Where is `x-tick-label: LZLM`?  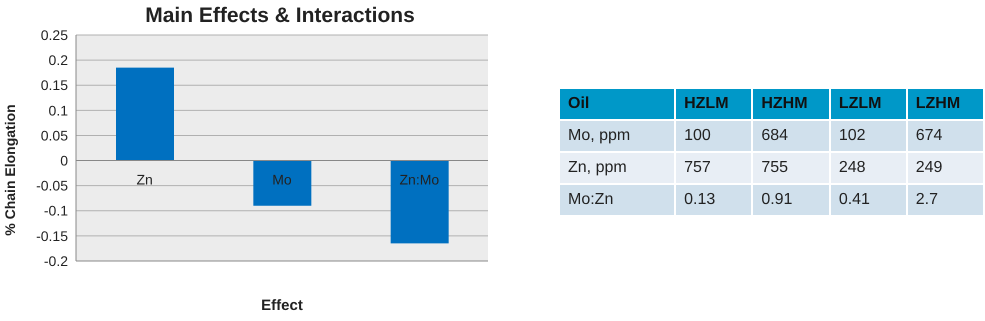
x-tick-label: LZLM is located at coordinates (868, 104).